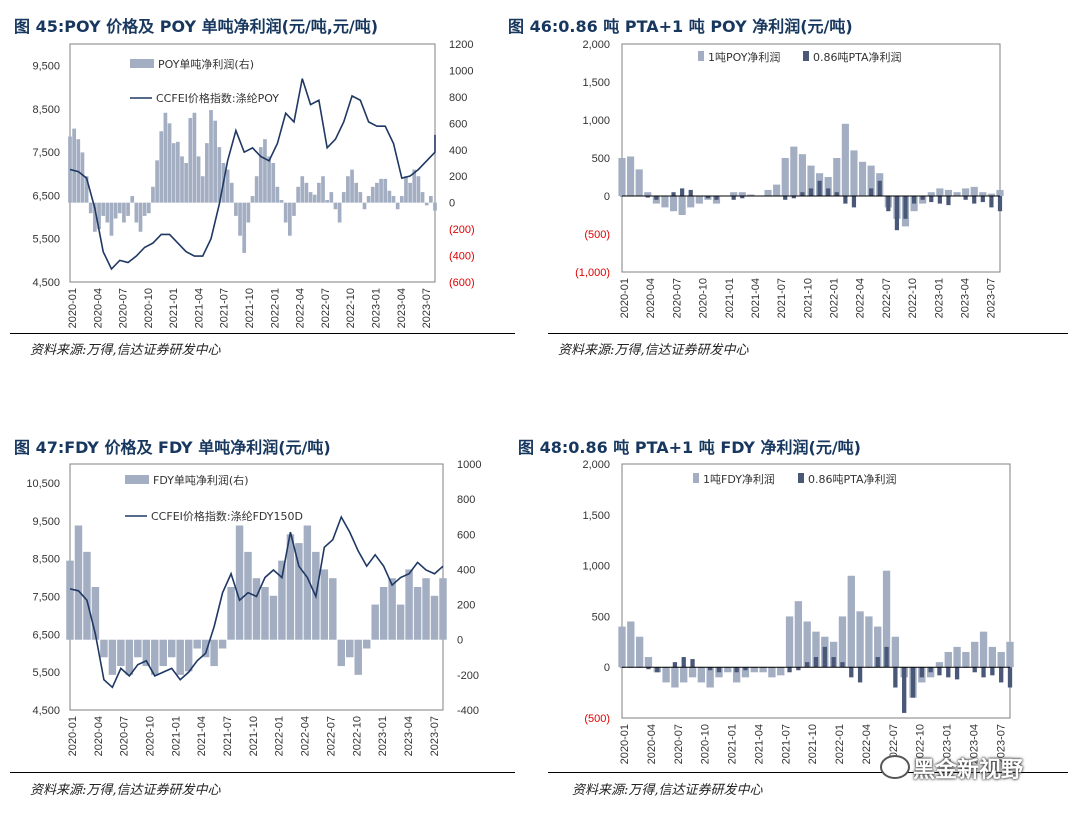 The image size is (1080, 813). Describe the element at coordinates (857, 57) in the screenshot. I see `legend-label: 0.86吨PTA净利润` at that location.